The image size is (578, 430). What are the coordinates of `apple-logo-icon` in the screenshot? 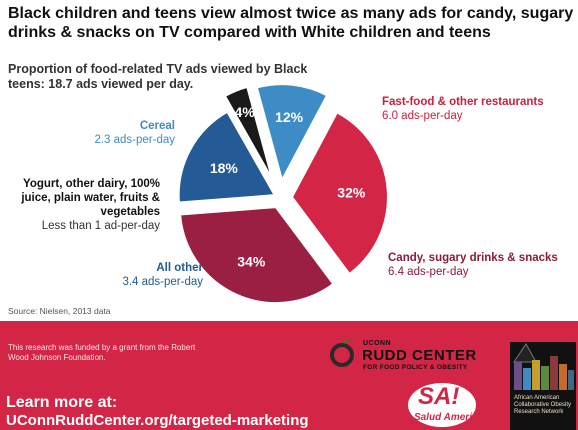 It's located at (342, 353).